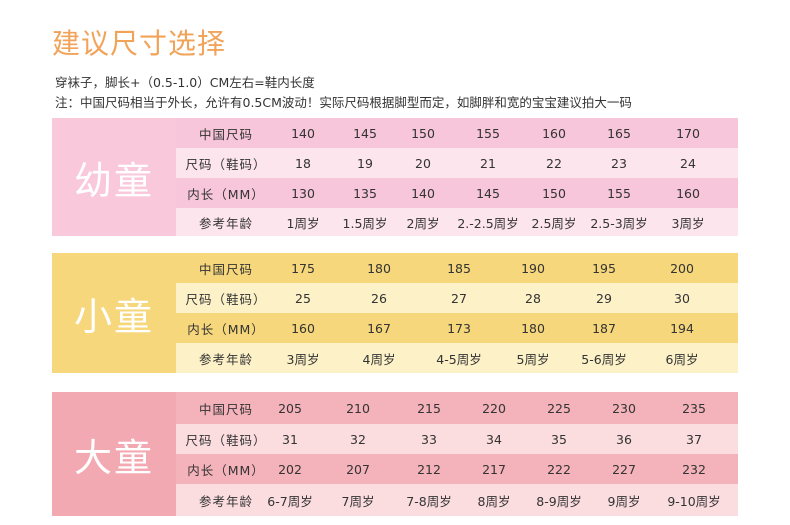 The image size is (790, 525). What do you see at coordinates (429, 501) in the screenshot?
I see `table-cell: 7-8周岁` at bounding box center [429, 501].